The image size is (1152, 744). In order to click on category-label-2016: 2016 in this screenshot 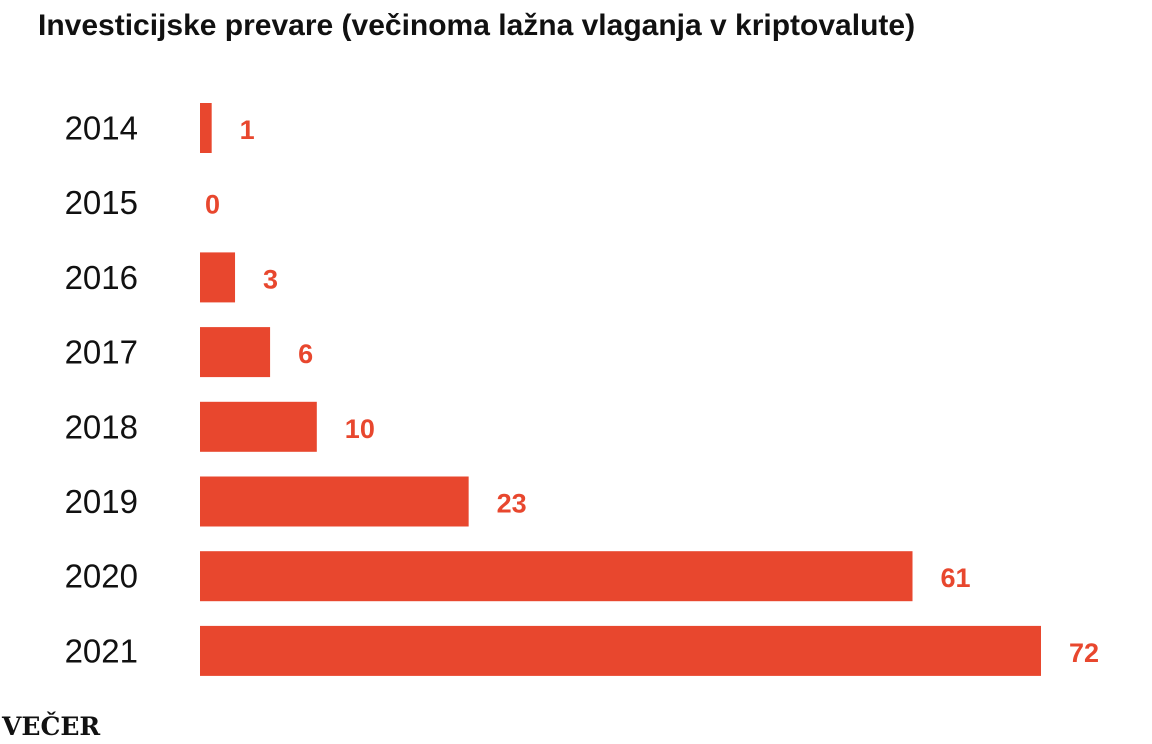, I will do `click(101, 277)`.